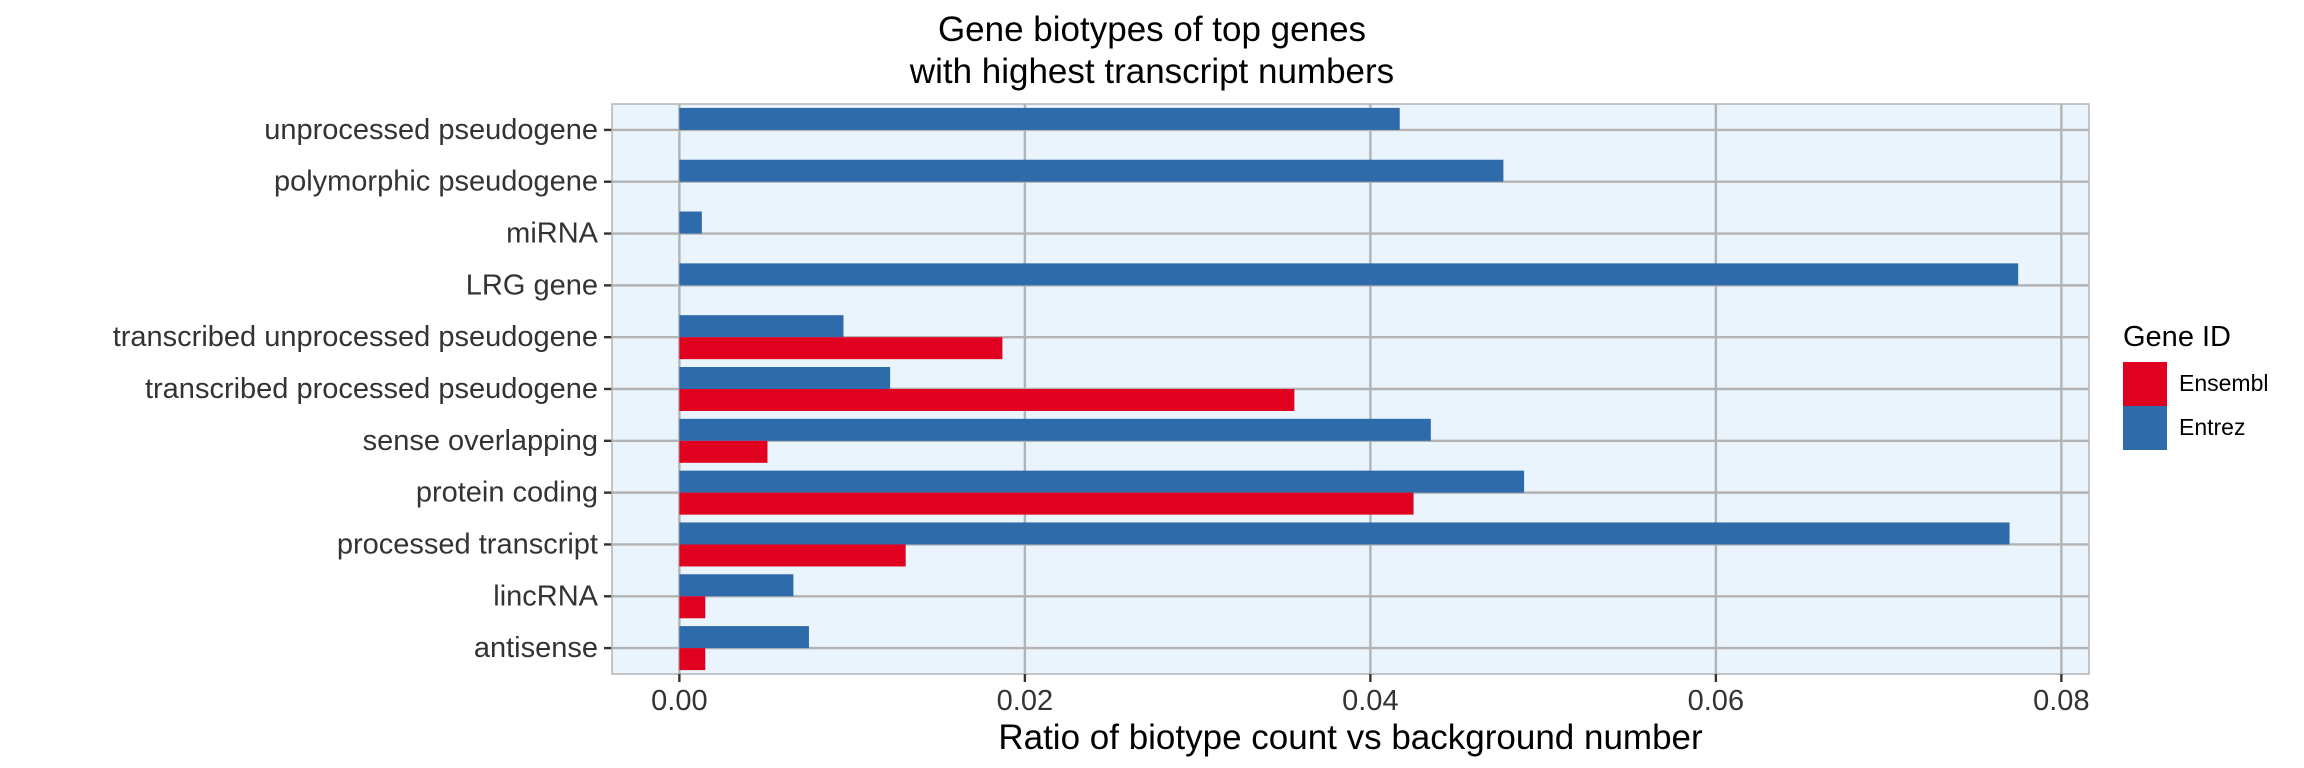  What do you see at coordinates (2212, 427) in the screenshot?
I see `legend-label-entrez: Entrez` at bounding box center [2212, 427].